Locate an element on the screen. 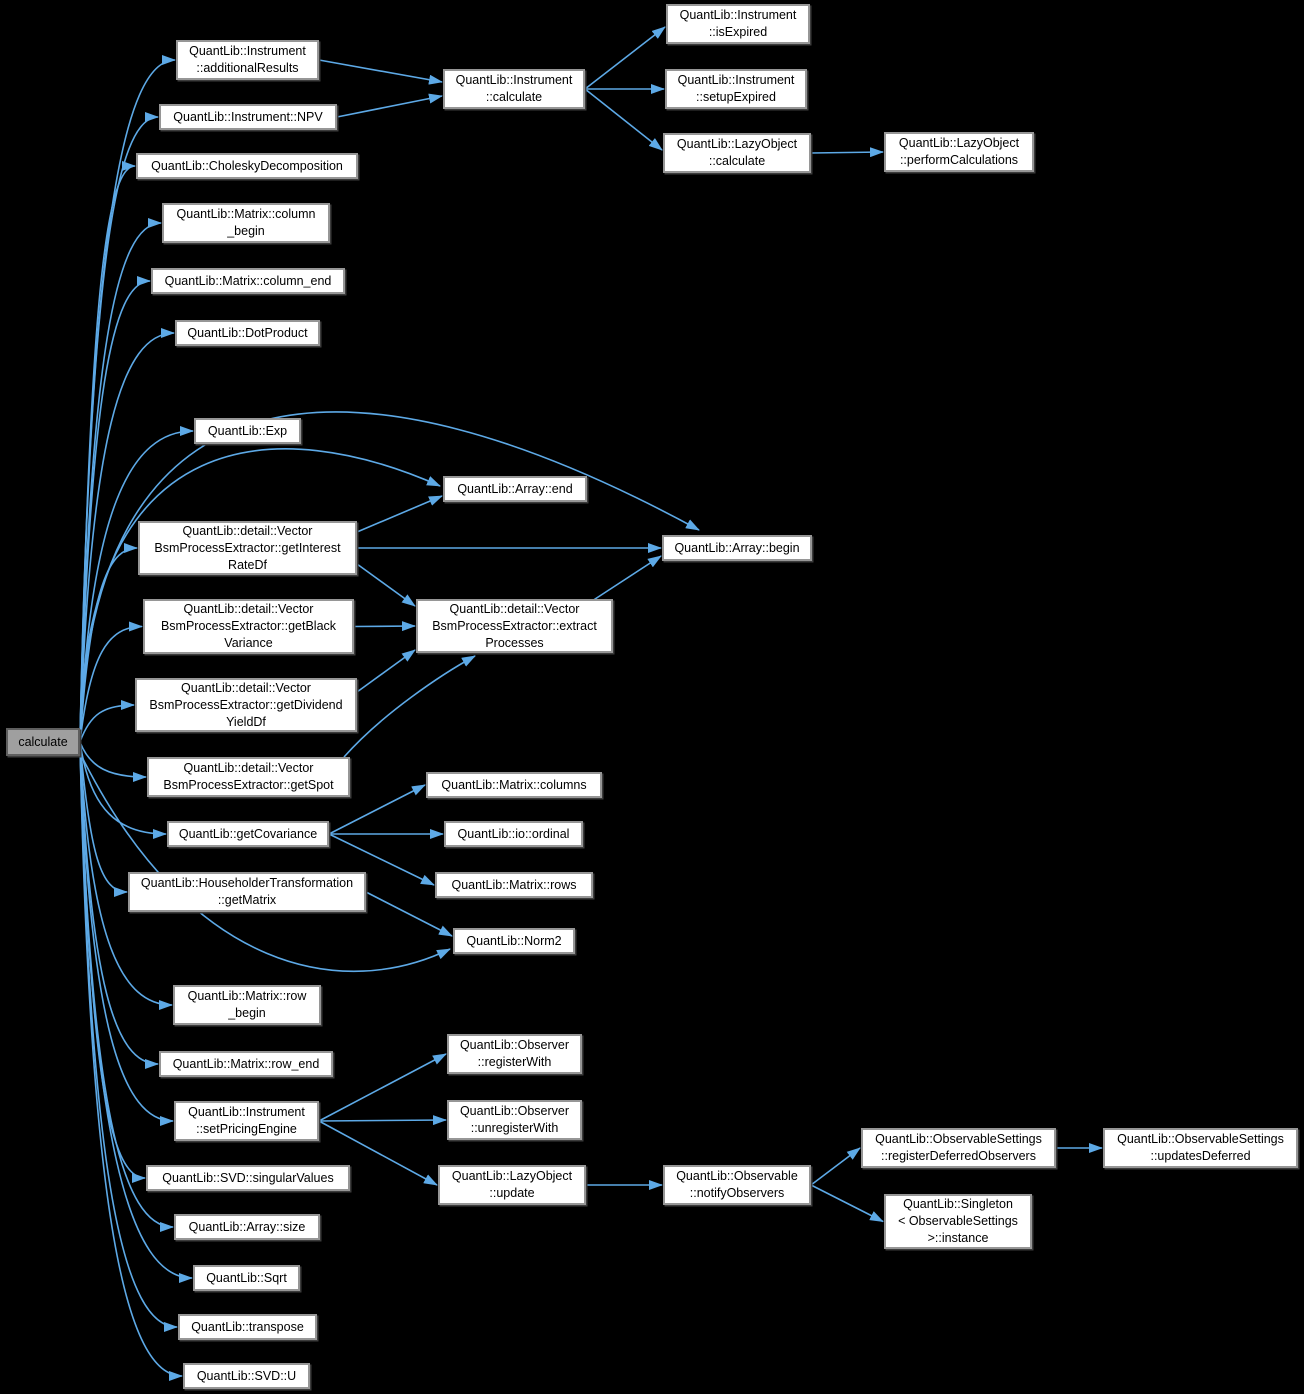  edge-calculate-to-col_end is located at coordinates (115, 509).